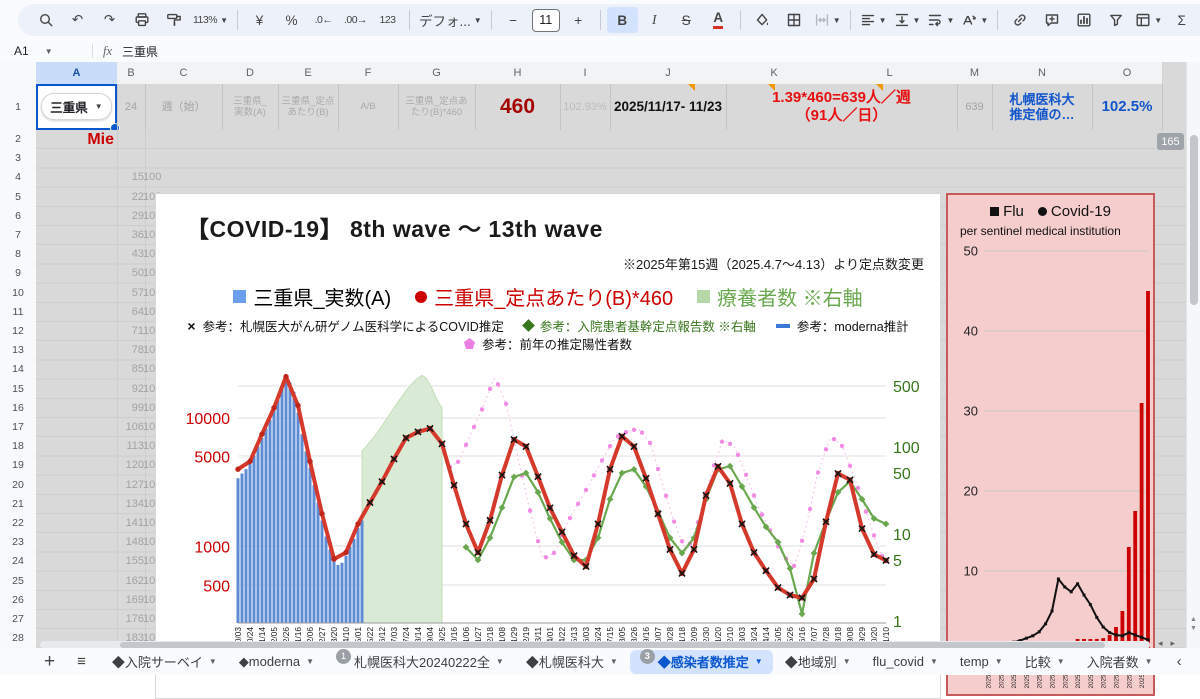  What do you see at coordinates (137, 331) in the screenshot?
I see `cell-B12: 71` at bounding box center [137, 331].